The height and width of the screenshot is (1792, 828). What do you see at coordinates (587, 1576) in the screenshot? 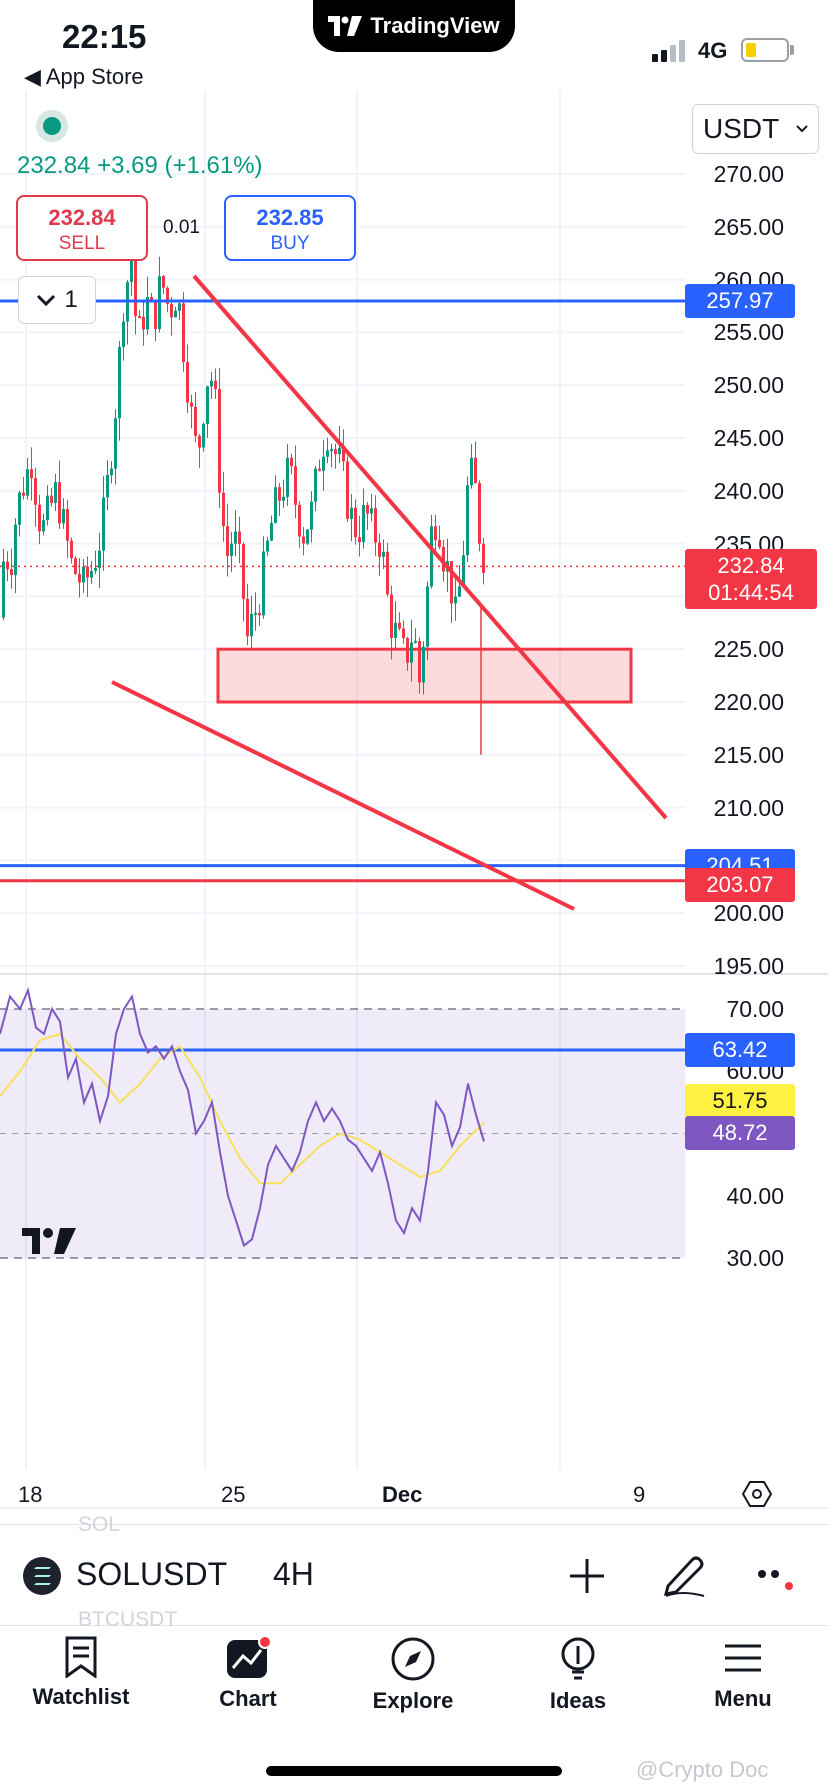
I see `plus-icon` at bounding box center [587, 1576].